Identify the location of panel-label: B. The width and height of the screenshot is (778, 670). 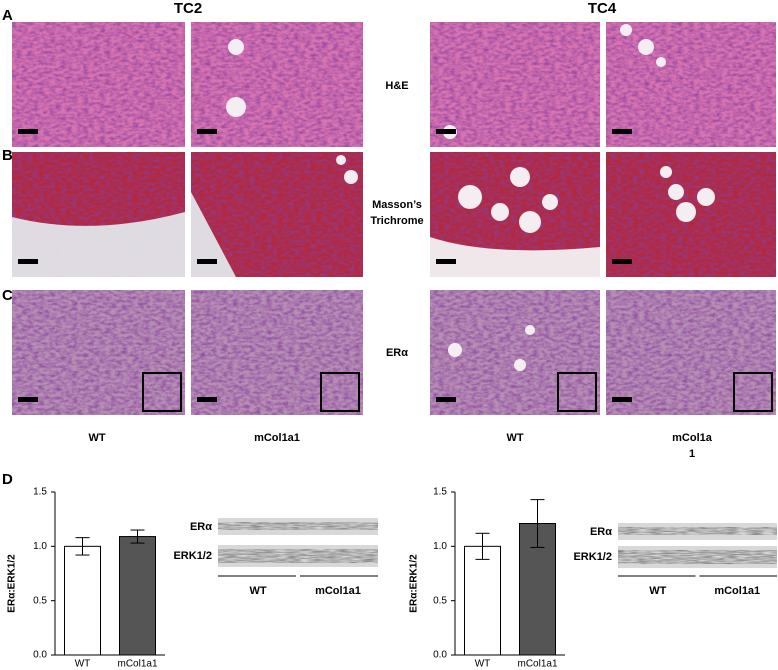
(7, 155).